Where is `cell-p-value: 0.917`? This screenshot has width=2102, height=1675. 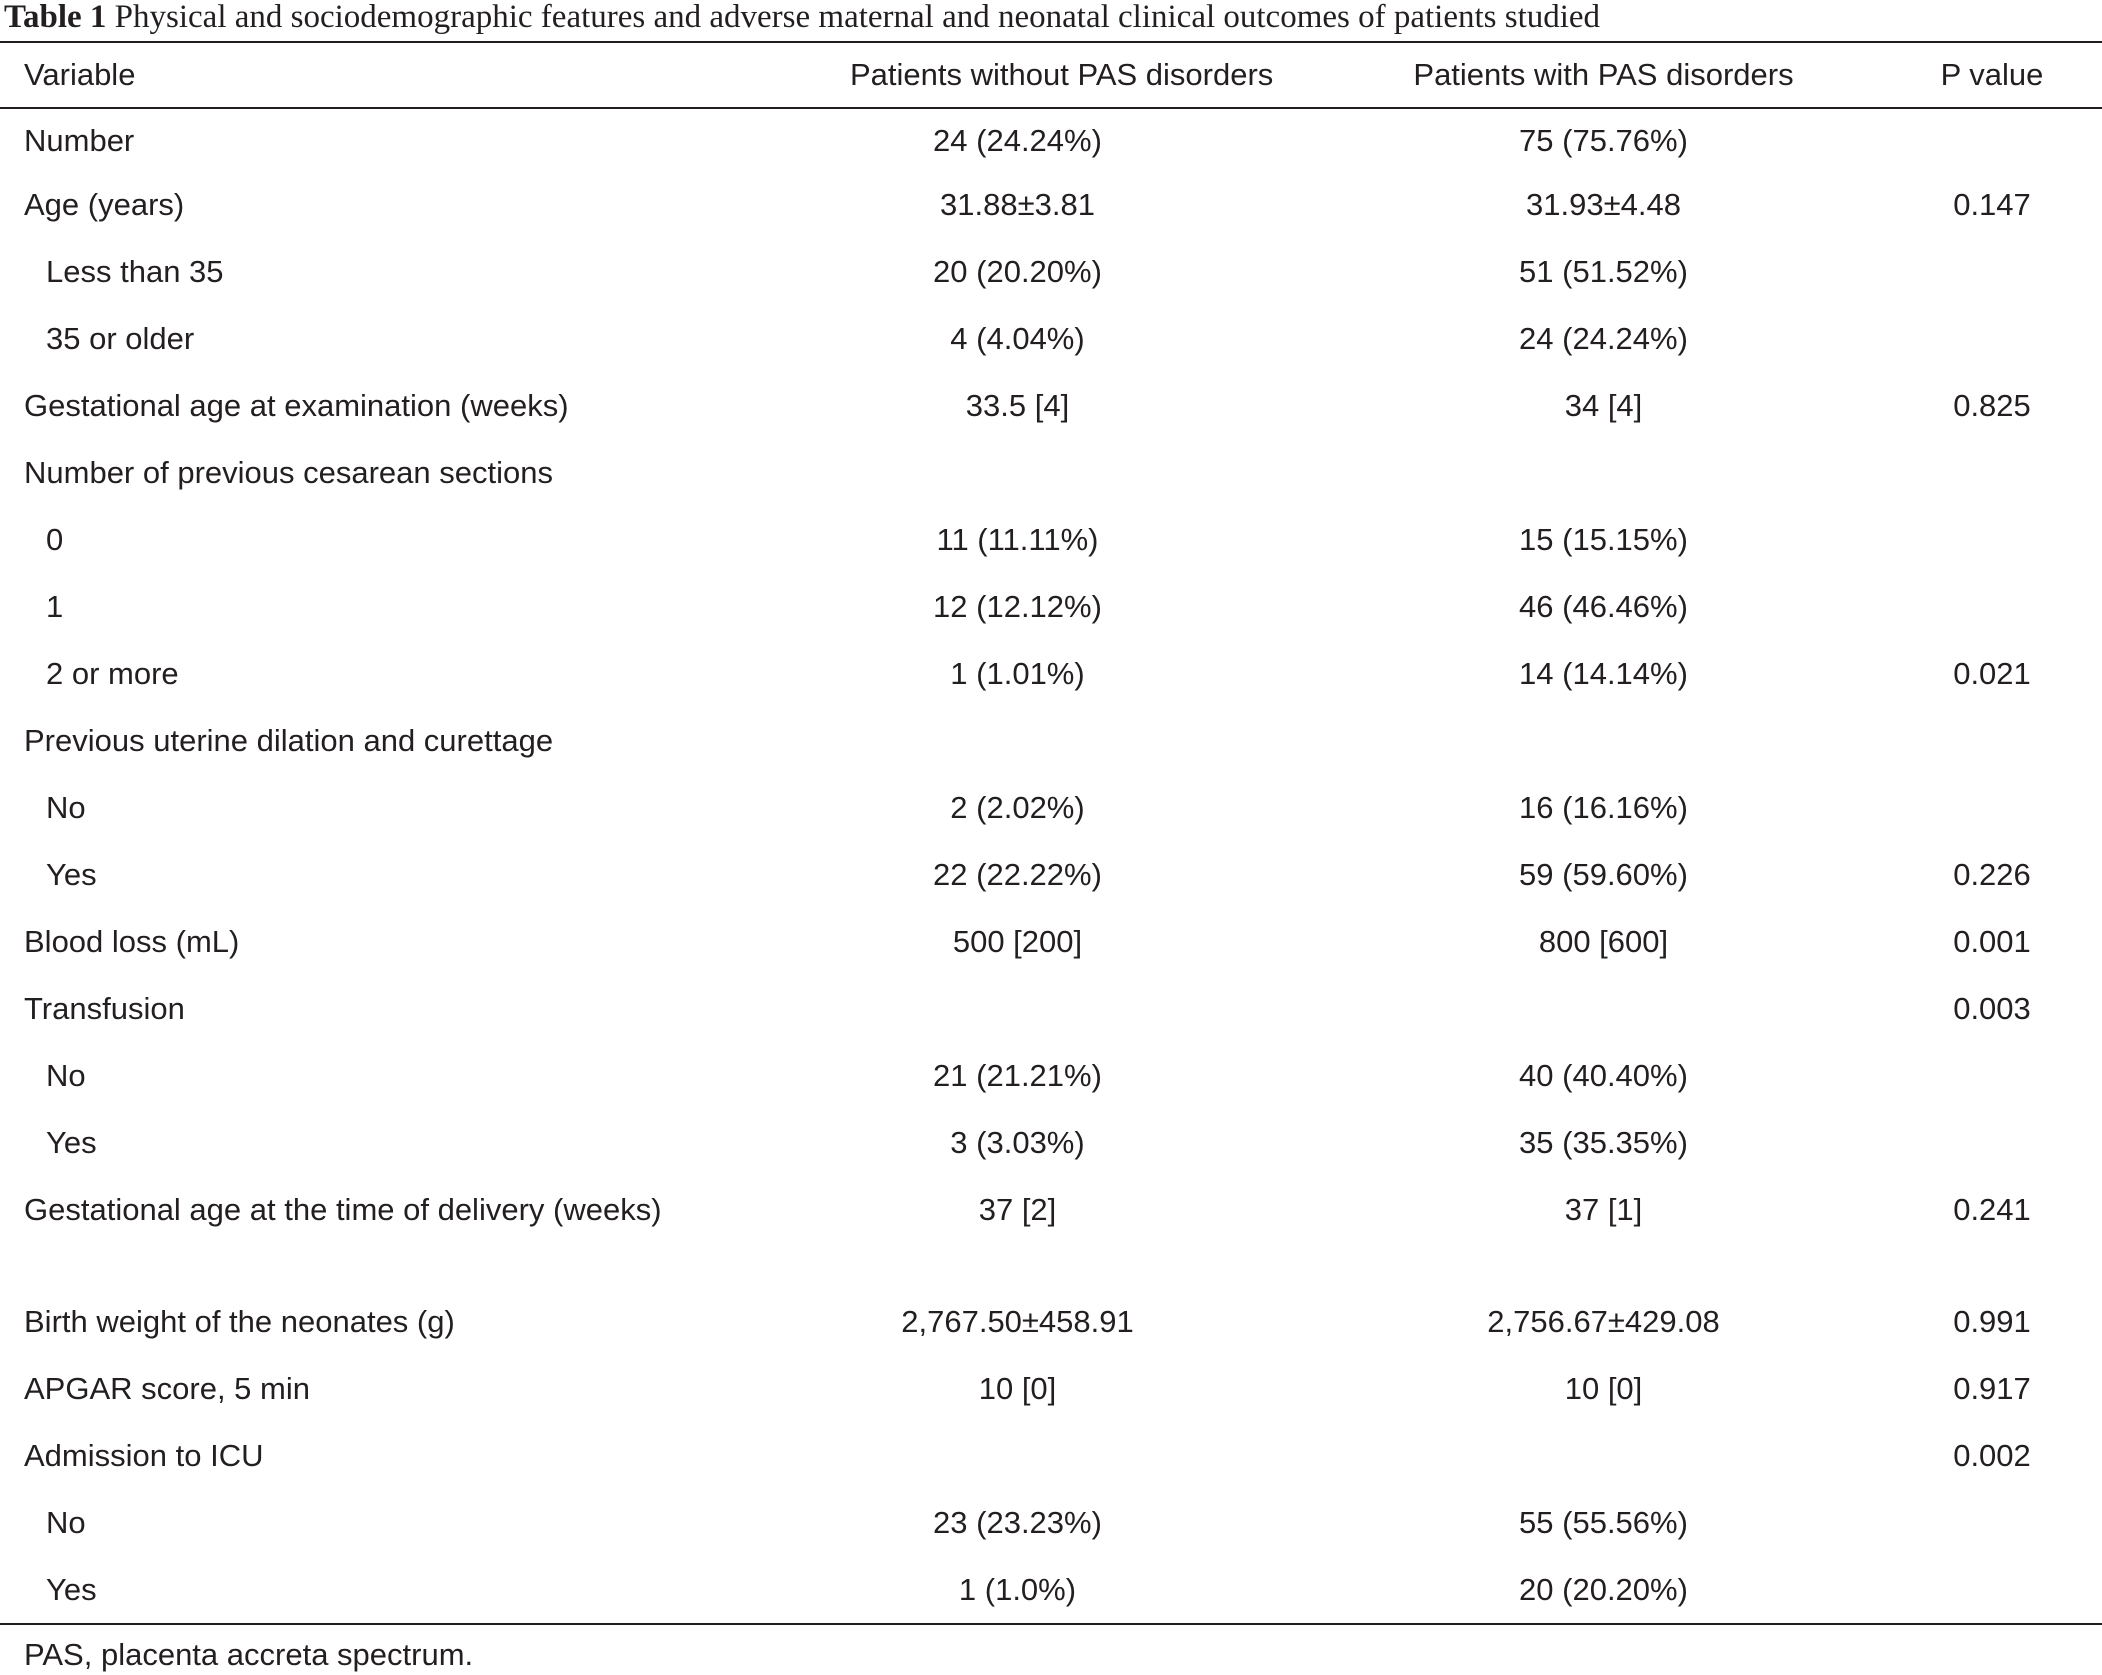
cell-p-value: 0.917 is located at coordinates (1992, 1388).